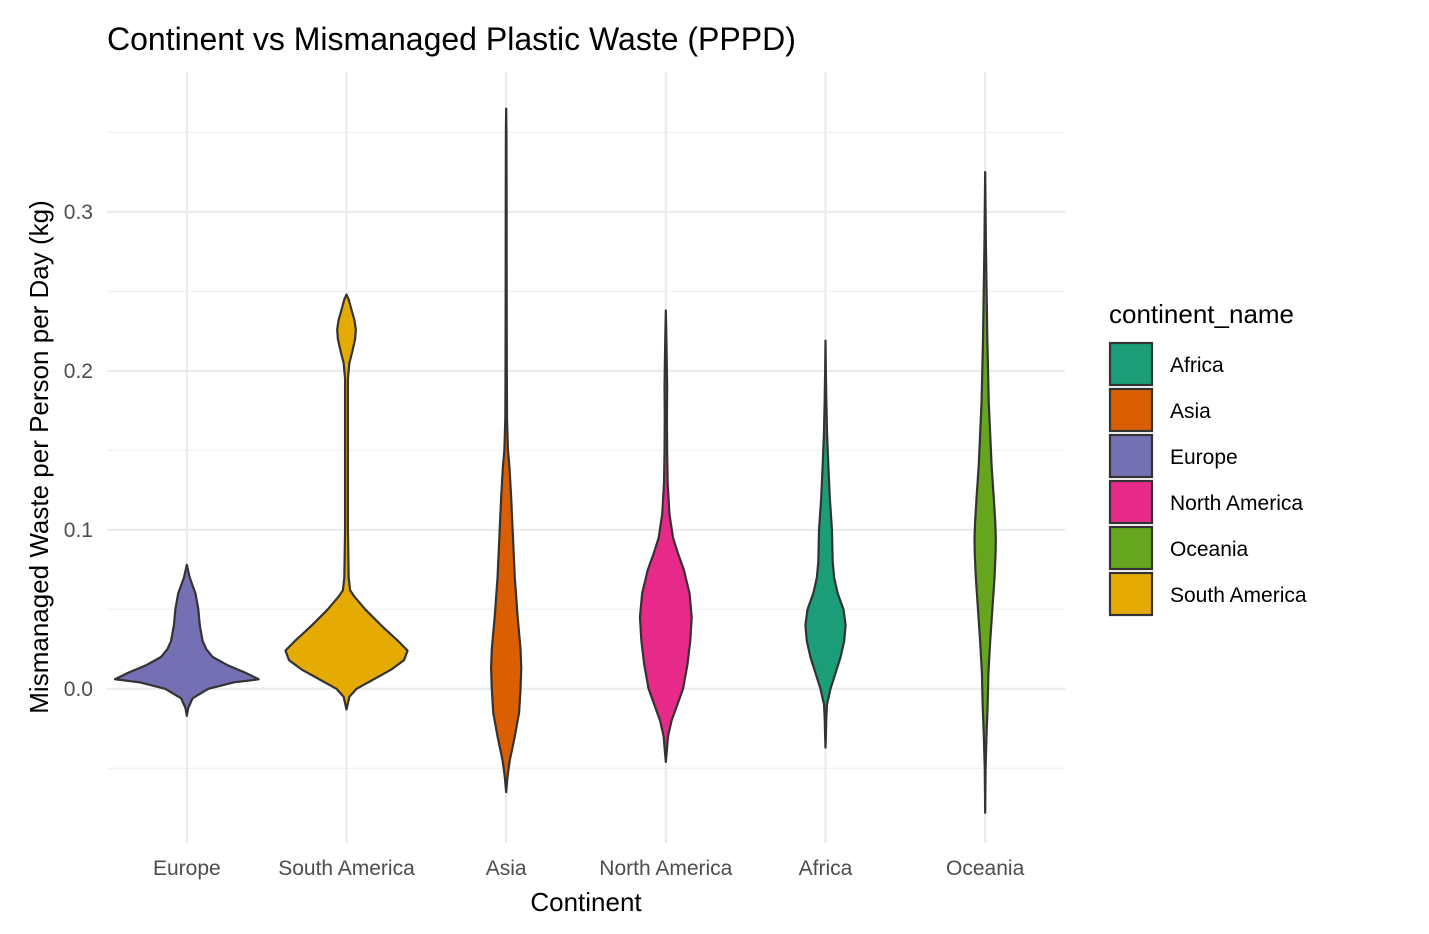  Describe the element at coordinates (826, 868) in the screenshot. I see `x-tick-label: Africa` at that location.